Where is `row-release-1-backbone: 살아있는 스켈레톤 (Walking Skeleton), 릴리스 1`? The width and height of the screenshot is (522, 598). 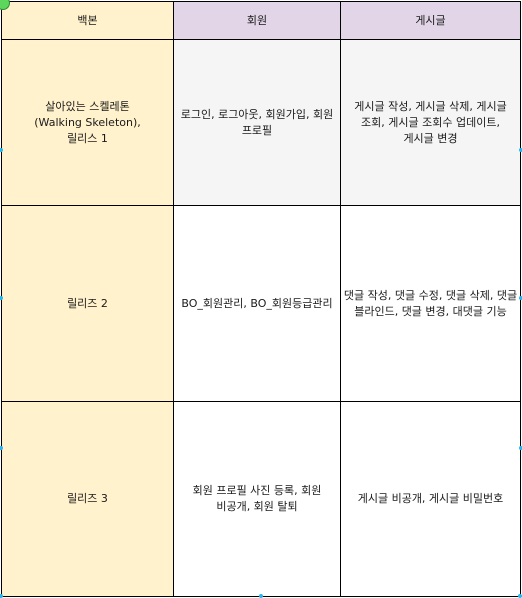 row-release-1-backbone: 살아있는 스켈레톤 (Walking Skeleton), 릴리스 1 is located at coordinates (87, 123).